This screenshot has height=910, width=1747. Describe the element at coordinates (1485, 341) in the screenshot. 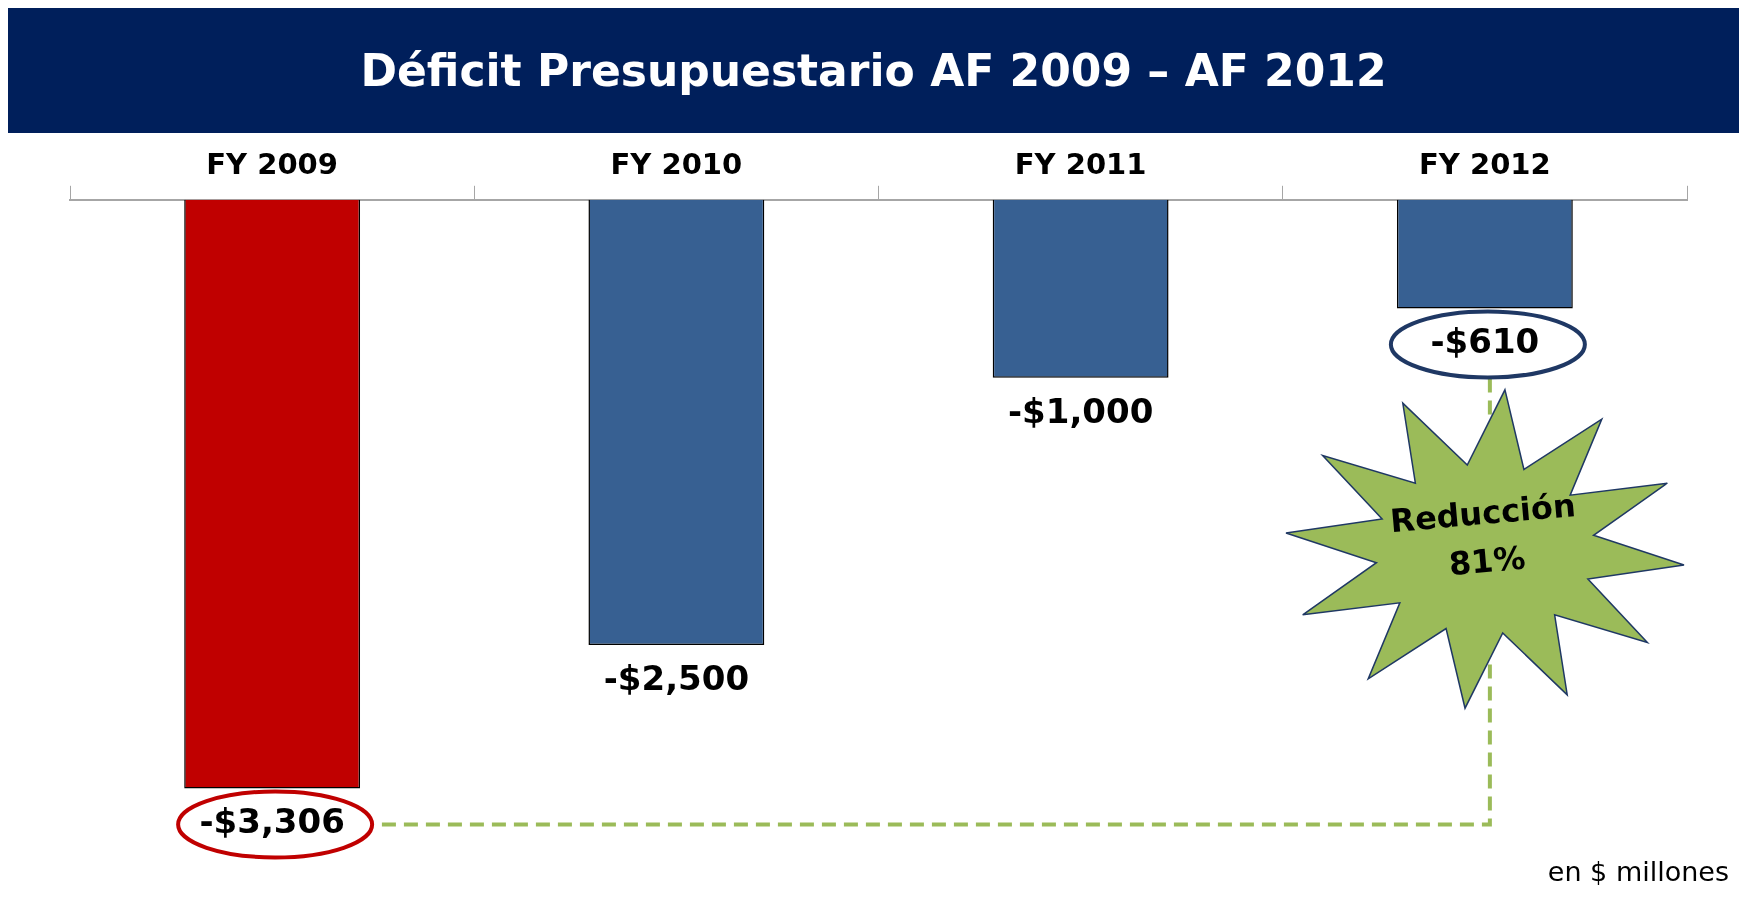

I see `data-label: -$610` at that location.